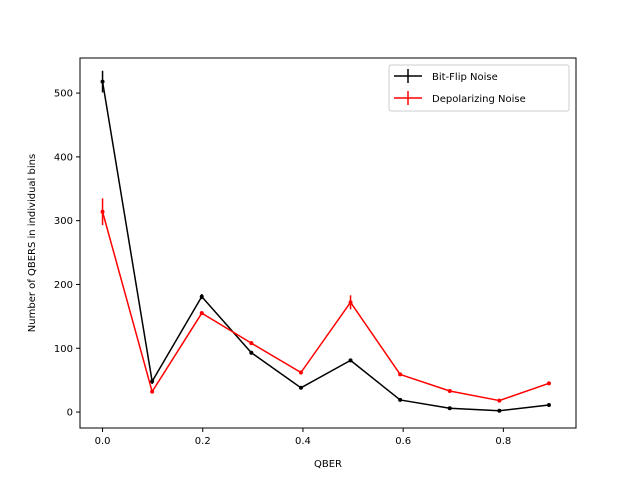  What do you see at coordinates (303, 441) in the screenshot?
I see `x-tick-label: 0.4` at bounding box center [303, 441].